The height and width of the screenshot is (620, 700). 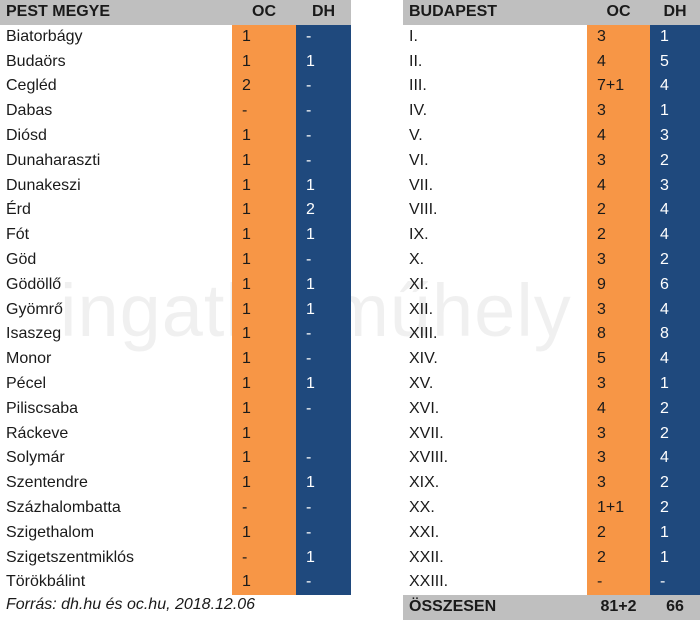 What do you see at coordinates (70, 557) in the screenshot?
I see `row-name-cell: Szigetszentmiklós` at bounding box center [70, 557].